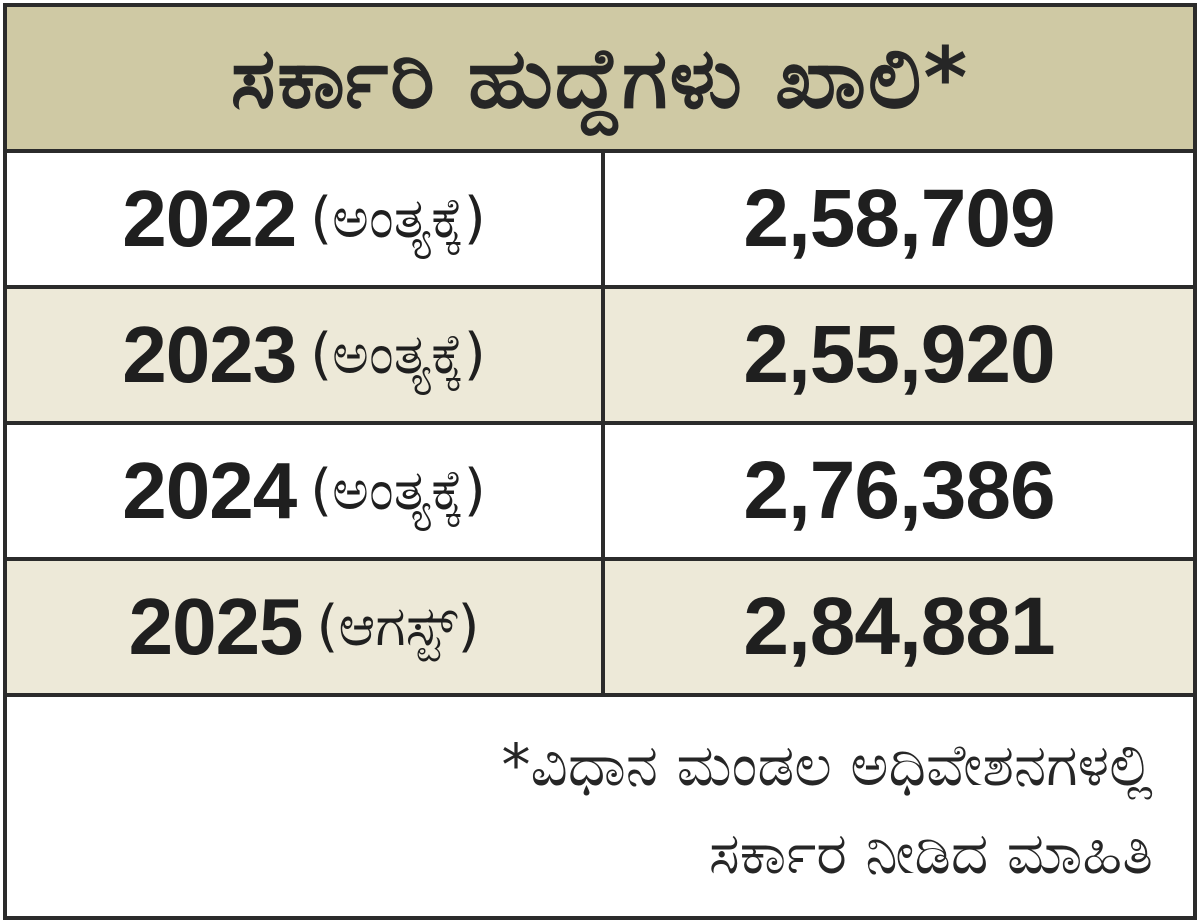 This screenshot has height=923, width=1200. I want to click on row-label-cell: 2022 (ಅಂತ್ಯಕ್ಕೆ), so click(306, 219).